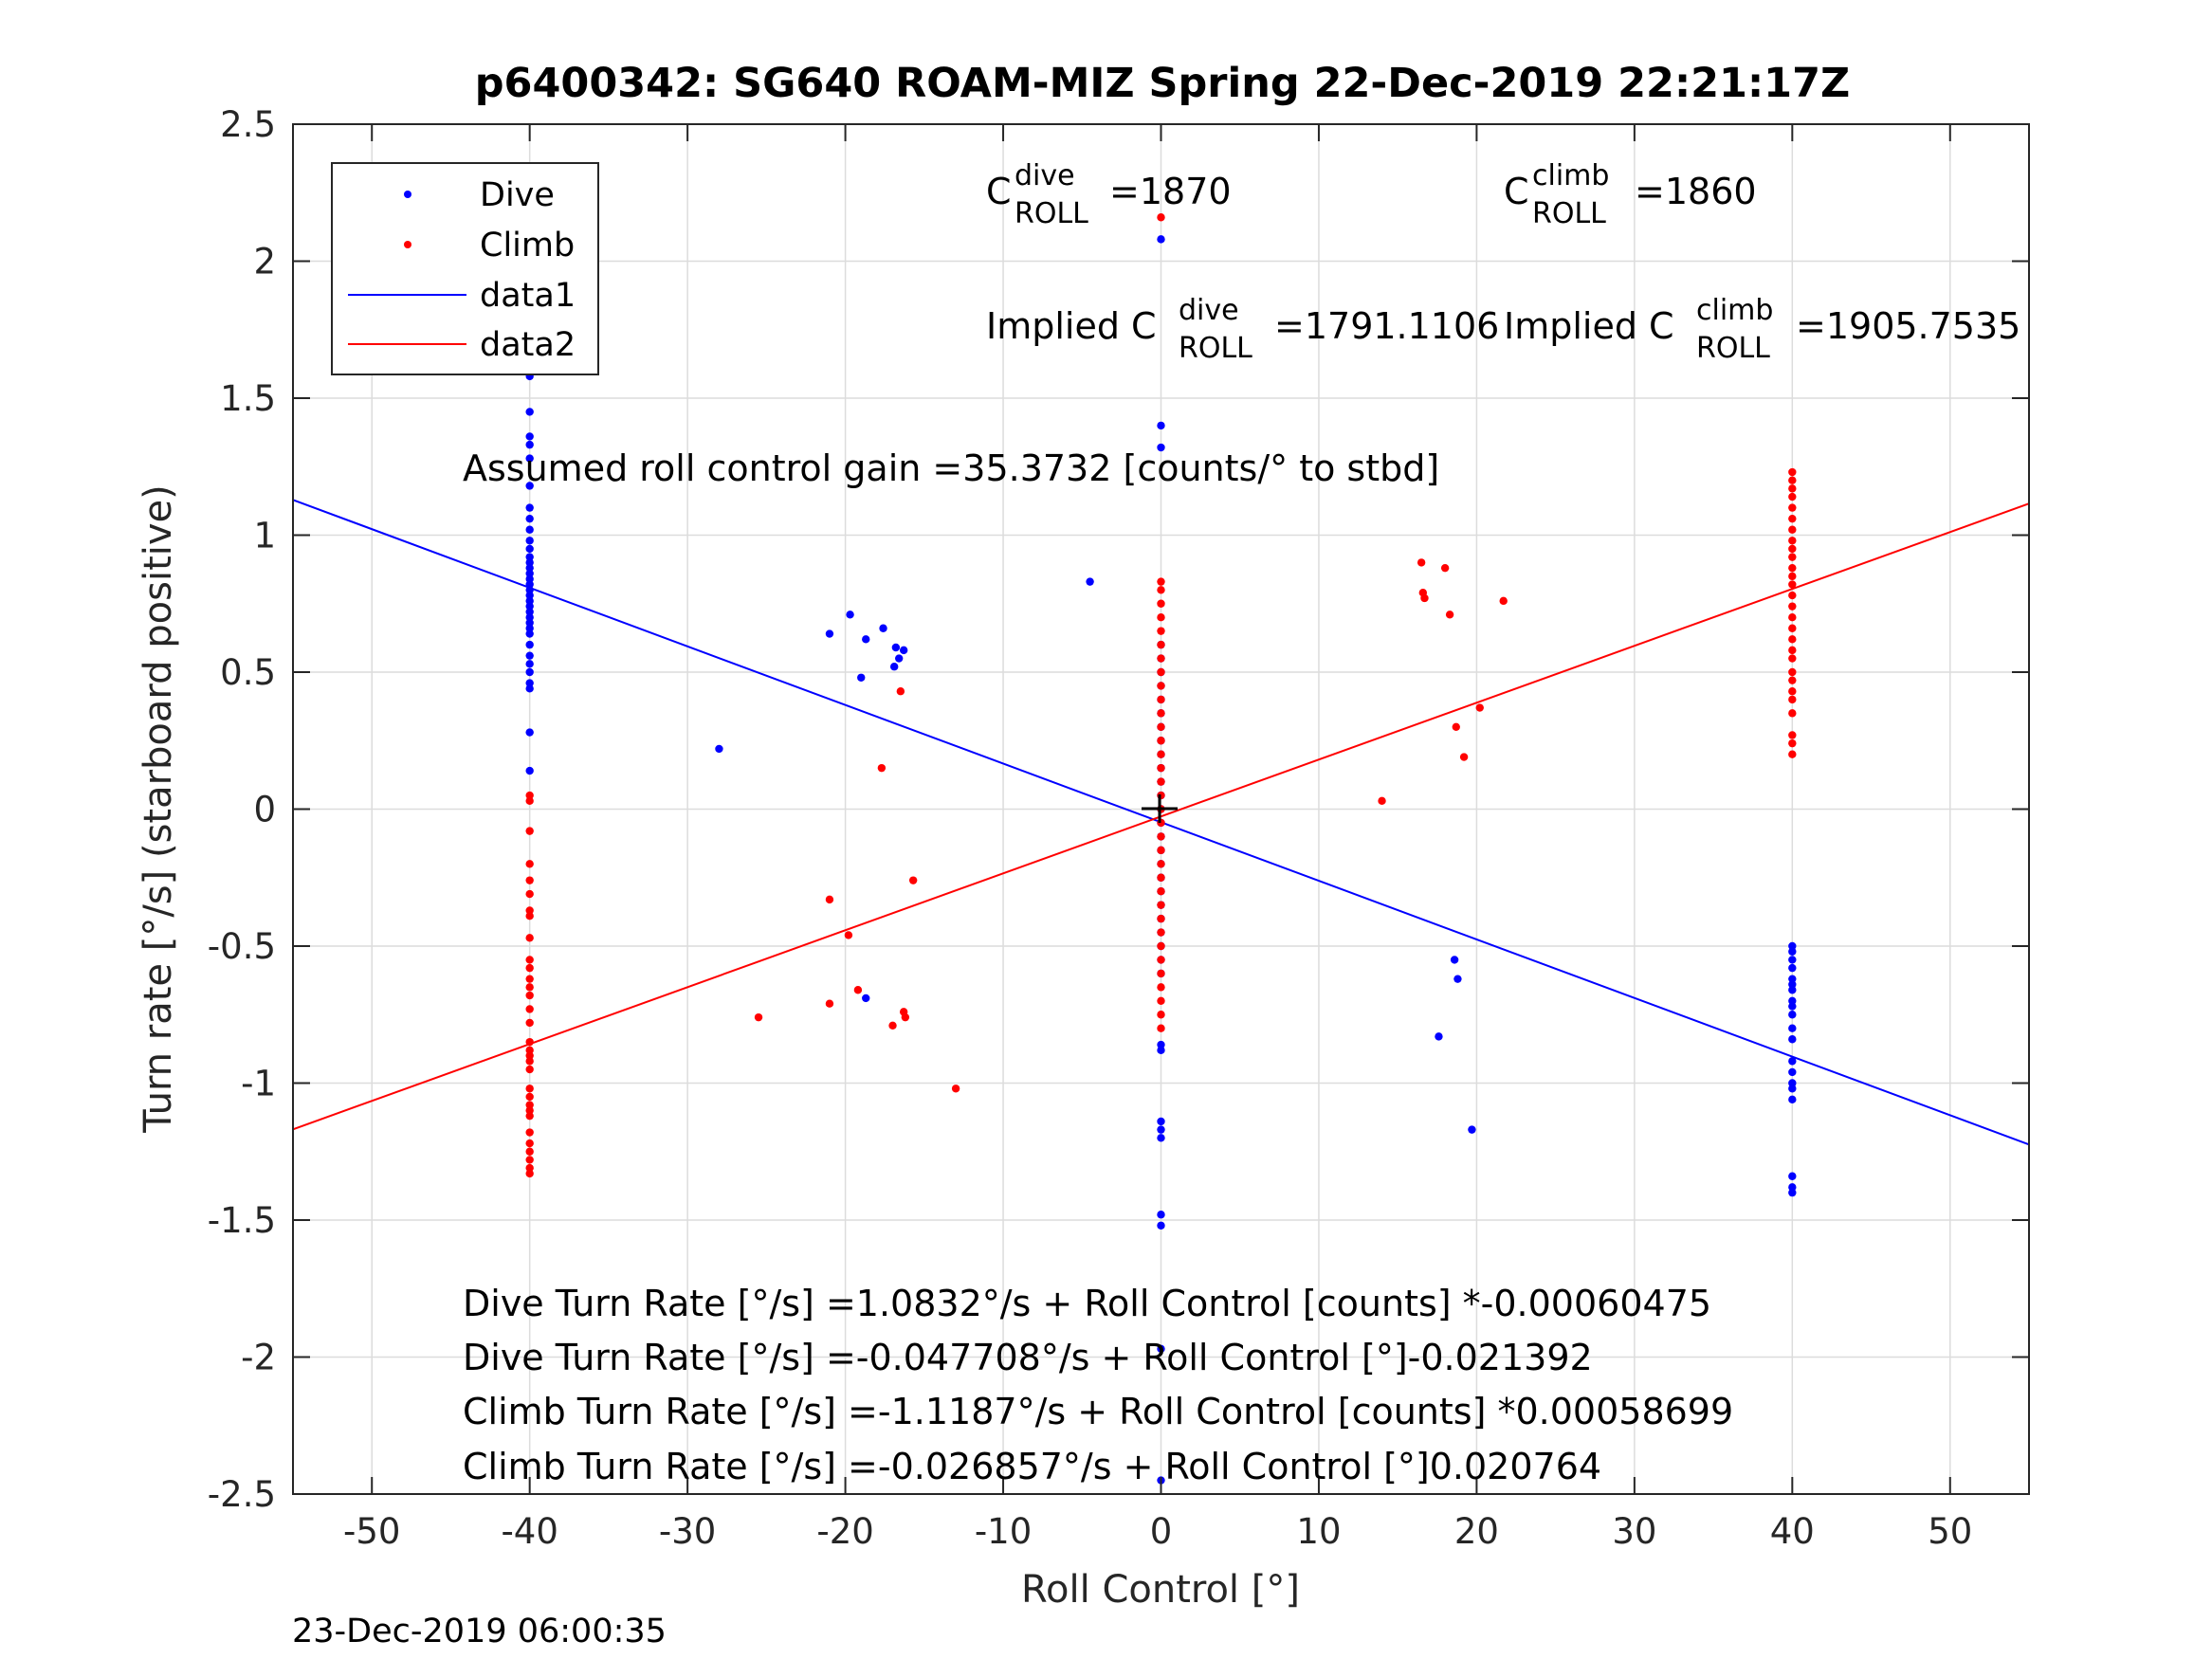 The width and height of the screenshot is (2212, 1659). I want to click on c-climb-sup: climb, so click(1570, 175).